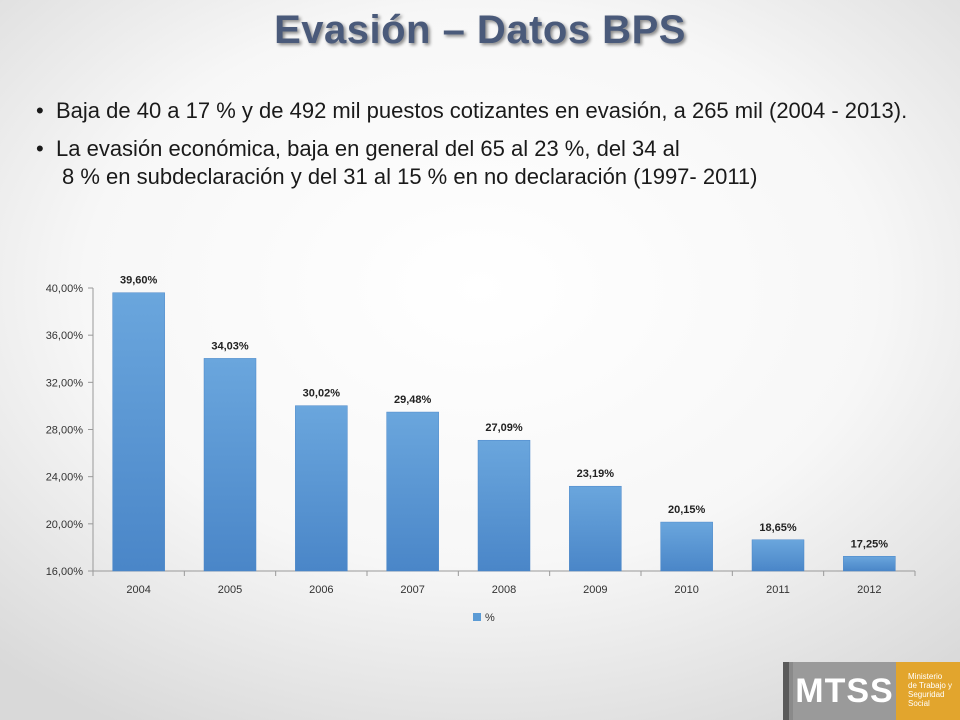 This screenshot has width=960, height=720. Describe the element at coordinates (322, 394) in the screenshot. I see `bar-value-label: 30,02%` at that location.